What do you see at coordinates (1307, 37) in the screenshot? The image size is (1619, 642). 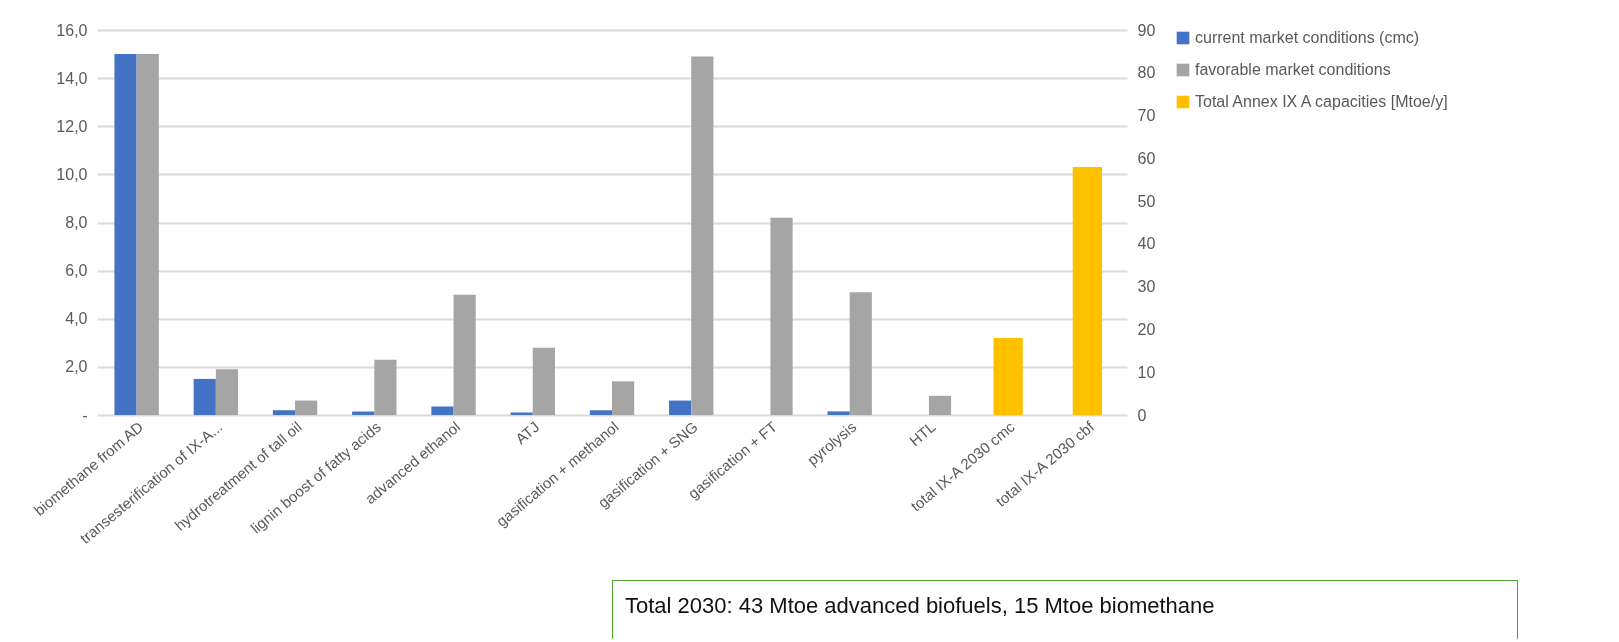 I see `legend-label: current market conditions (cmc)` at bounding box center [1307, 37].